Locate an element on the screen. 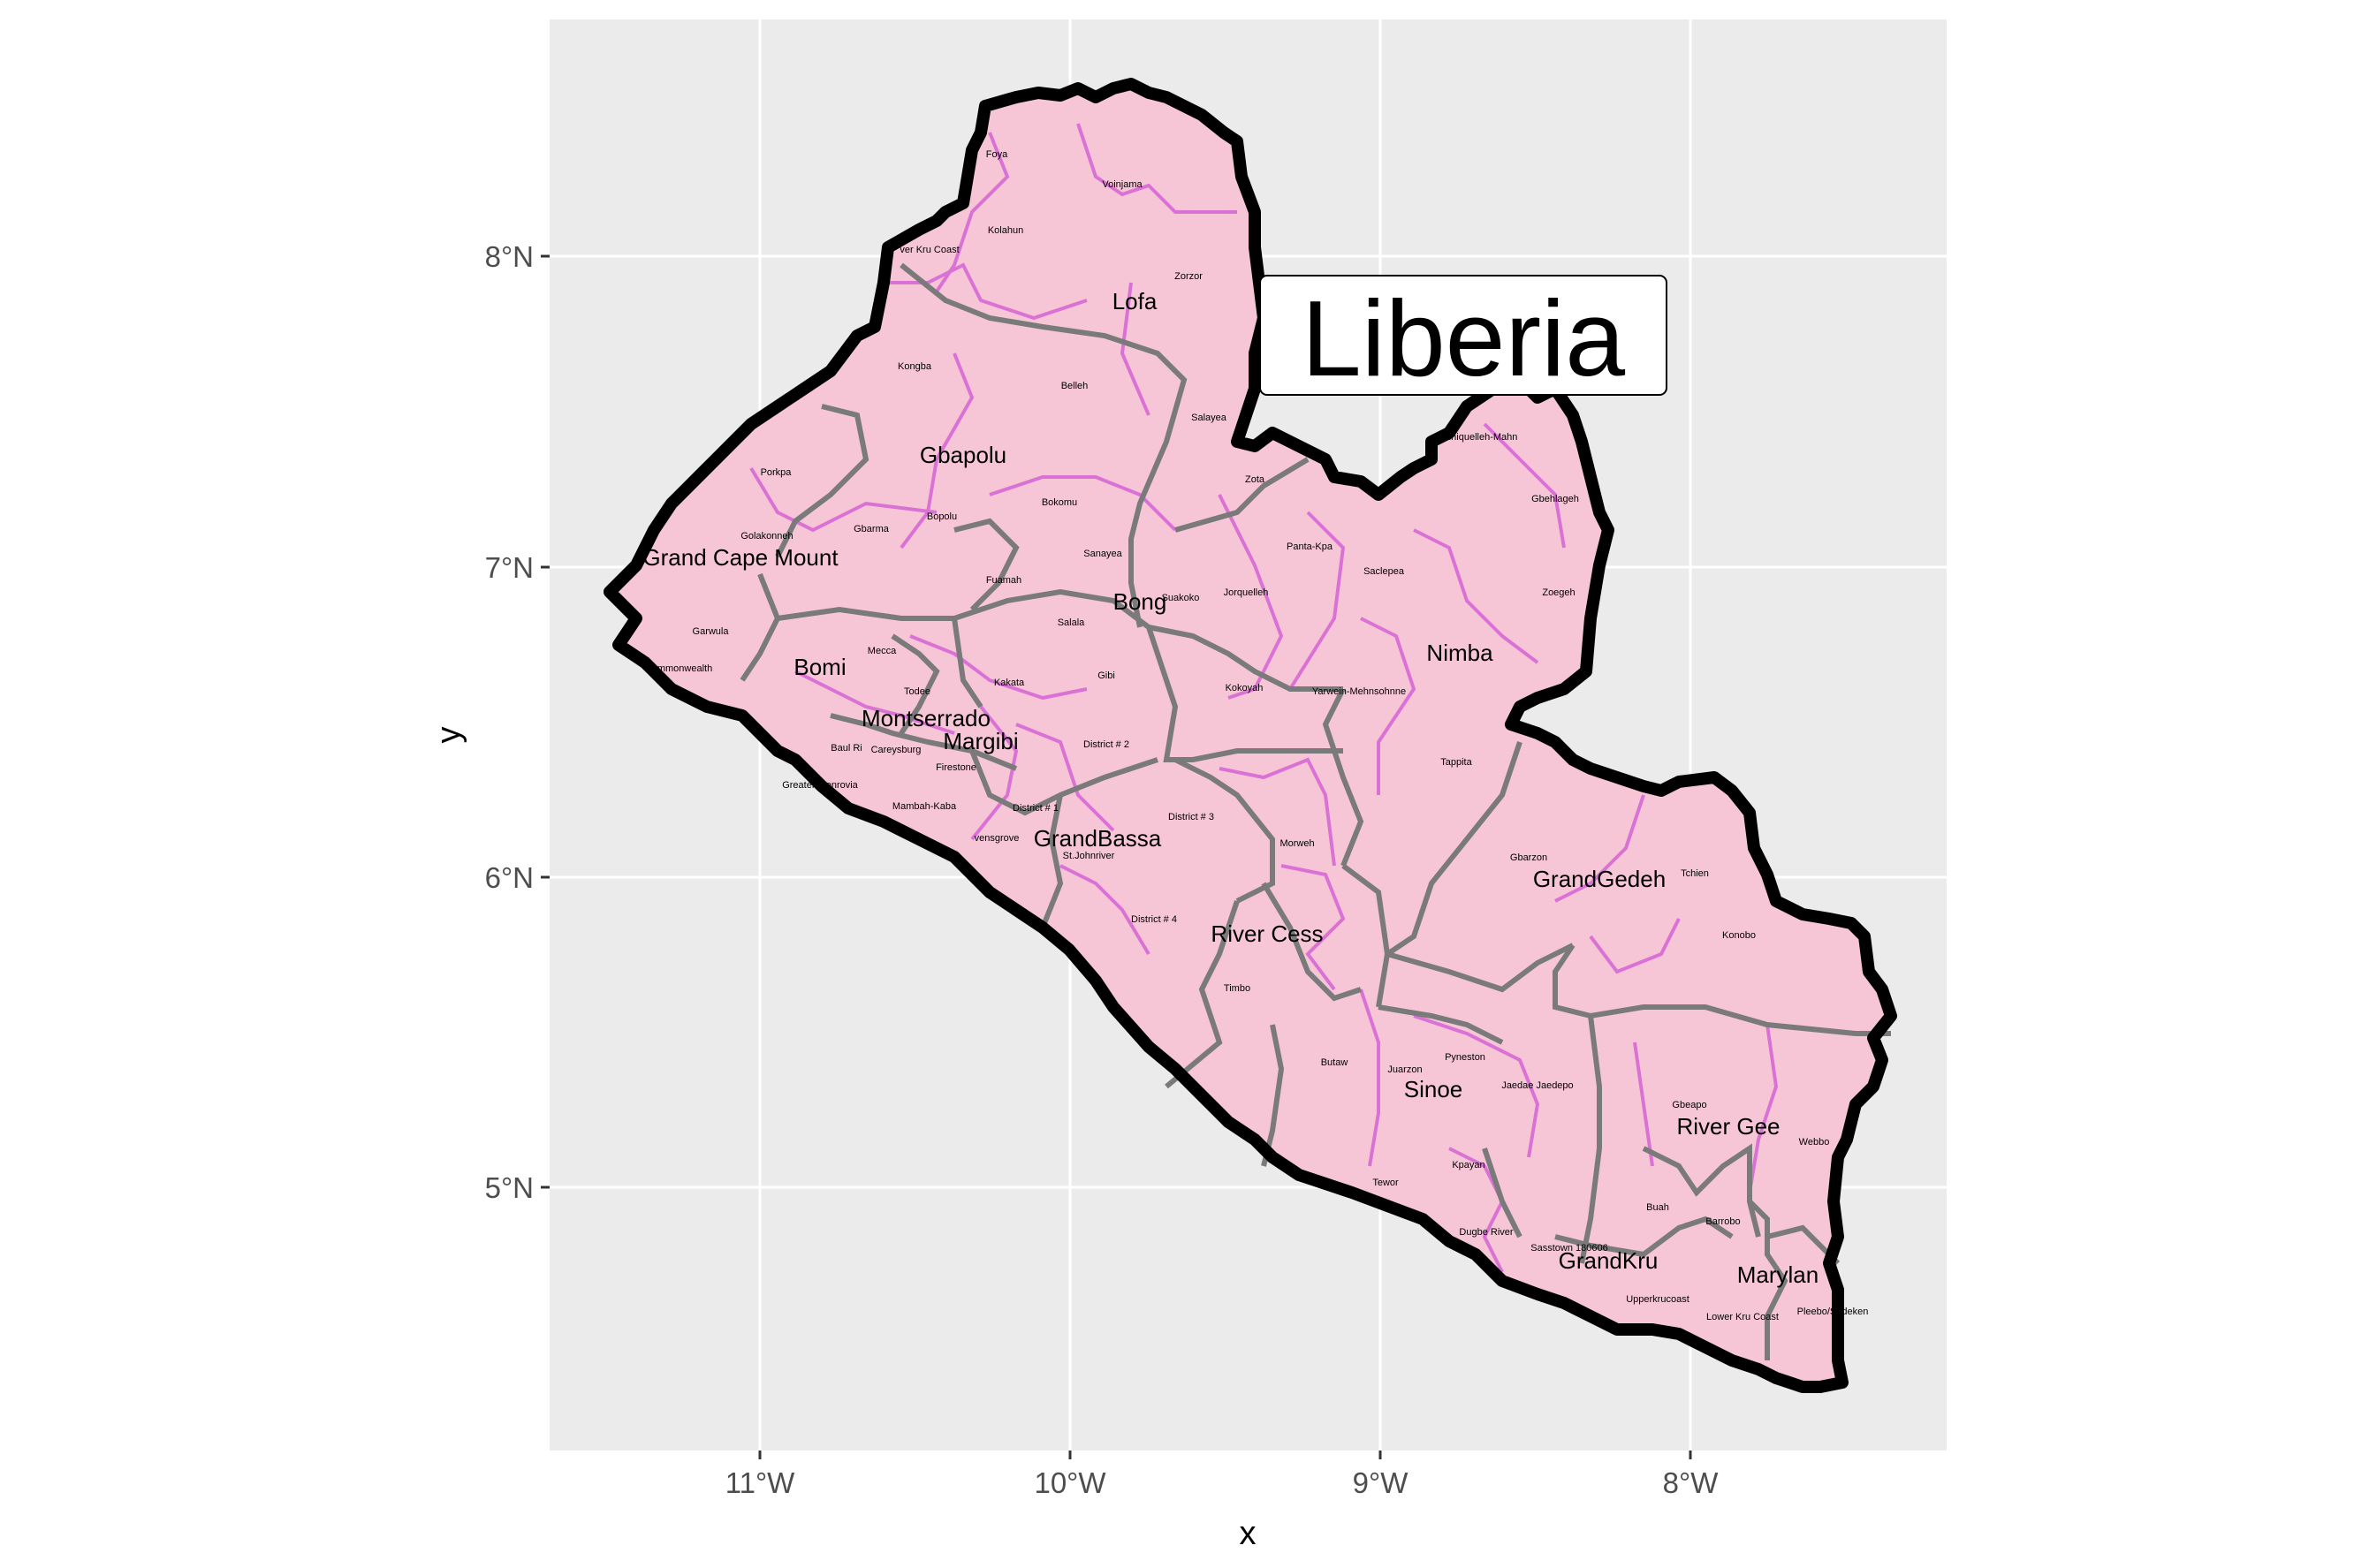  x-axis-title: x is located at coordinates (1248, 1533).